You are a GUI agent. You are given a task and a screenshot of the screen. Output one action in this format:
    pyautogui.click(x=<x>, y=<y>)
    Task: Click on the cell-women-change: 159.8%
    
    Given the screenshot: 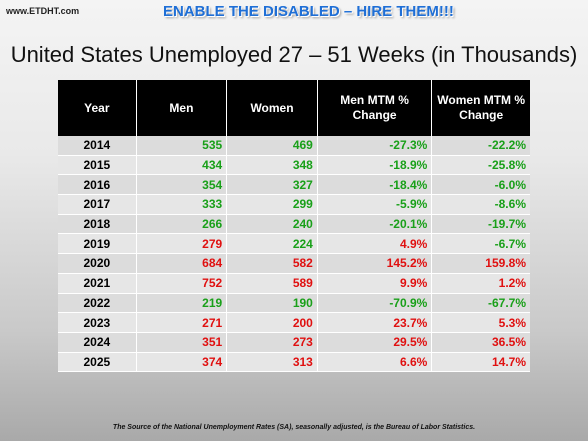 What is the action you would take?
    pyautogui.click(x=480, y=263)
    